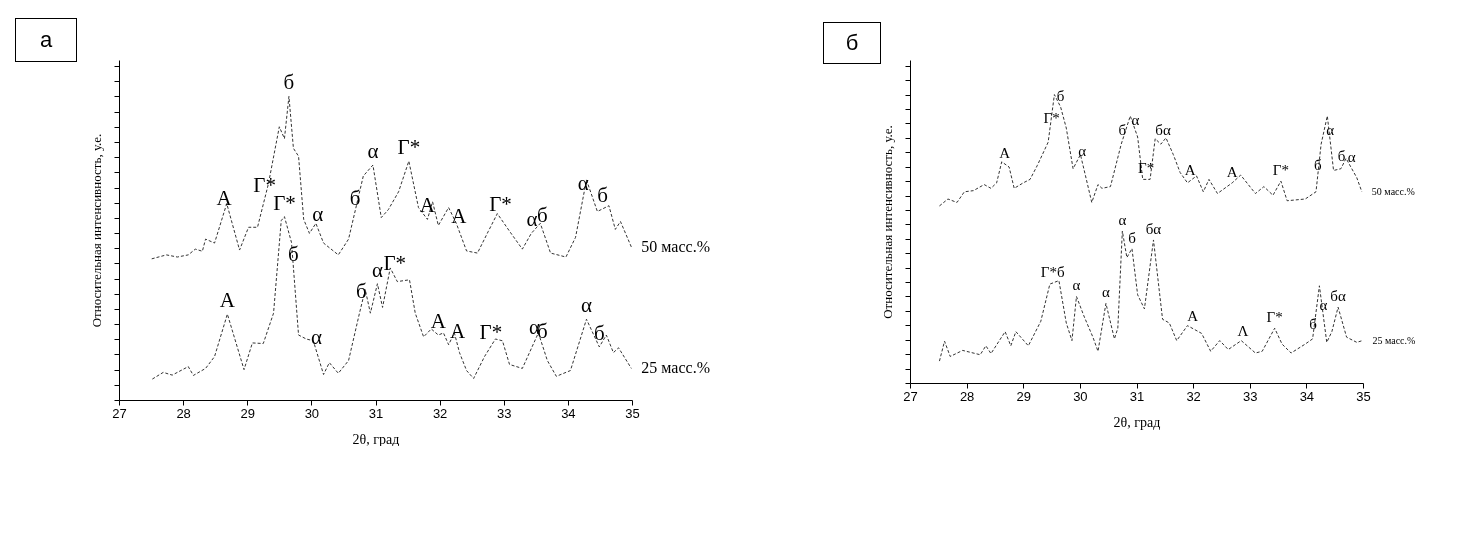  Describe the element at coordinates (46, 40) in the screenshot. I see `chart-title: а` at that location.